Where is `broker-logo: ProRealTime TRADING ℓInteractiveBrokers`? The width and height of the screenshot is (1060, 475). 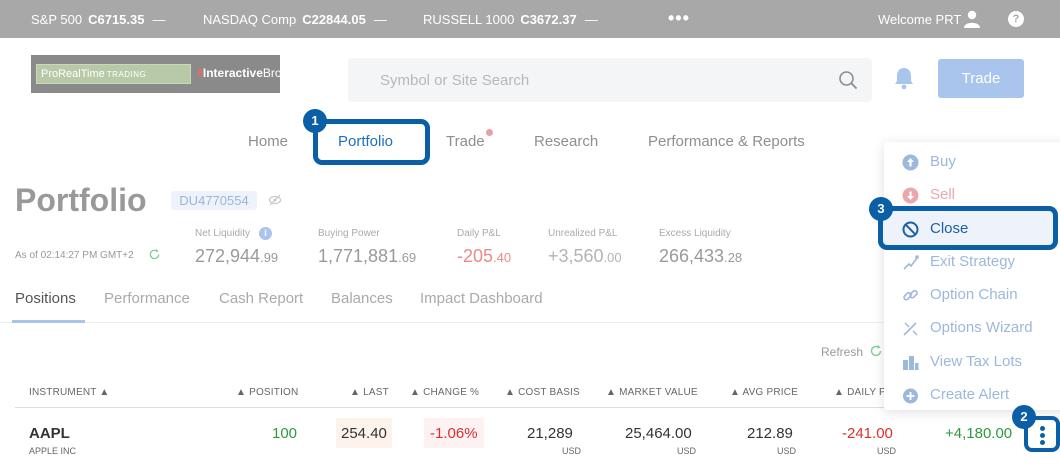 broker-logo: ProRealTime TRADING ℓInteractiveBrokers is located at coordinates (167, 74).